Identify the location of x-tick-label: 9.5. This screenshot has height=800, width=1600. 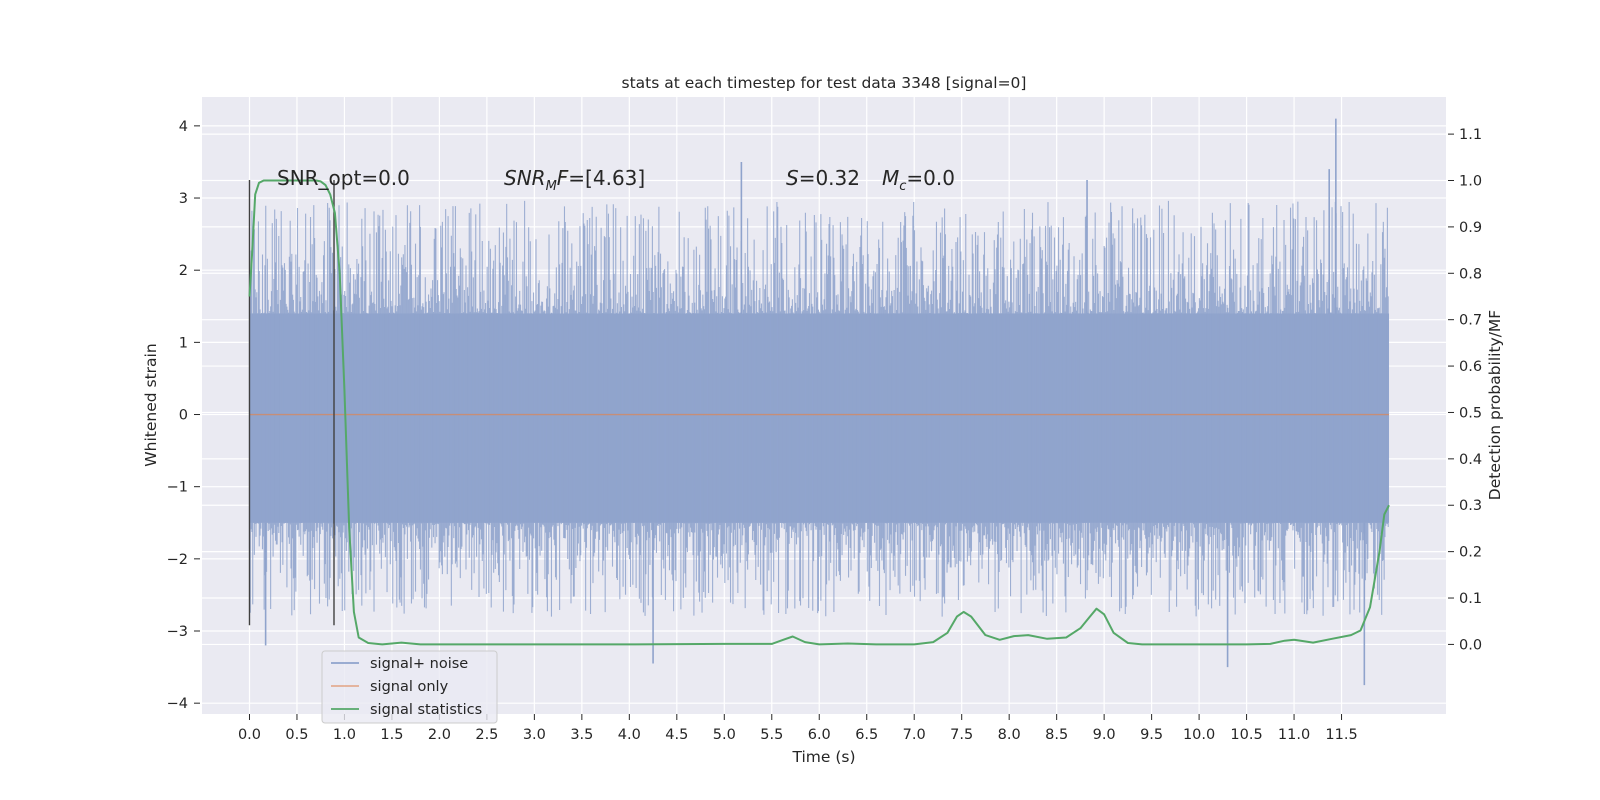
(1151, 735).